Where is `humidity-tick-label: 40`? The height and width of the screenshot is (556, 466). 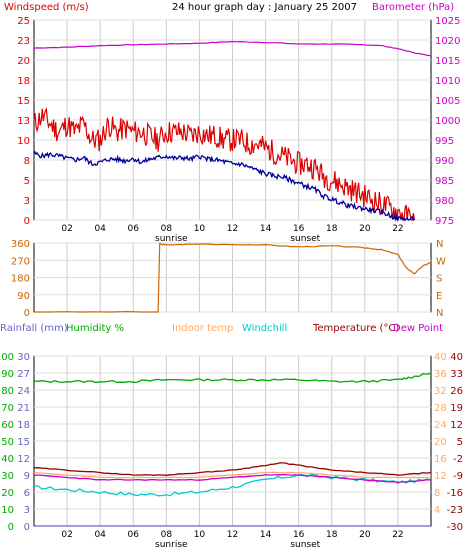
humidity-tick-label: 40 is located at coordinates (7, 459).